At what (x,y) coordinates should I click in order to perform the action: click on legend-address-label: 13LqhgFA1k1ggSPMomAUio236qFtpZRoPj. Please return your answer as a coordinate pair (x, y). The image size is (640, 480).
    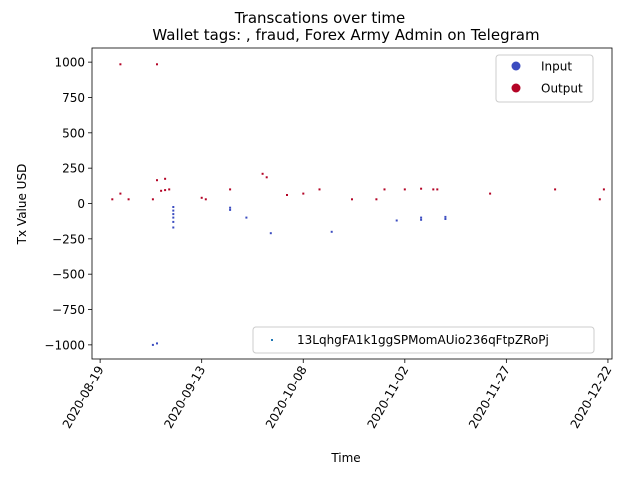
    Looking at the image, I should click on (423, 340).